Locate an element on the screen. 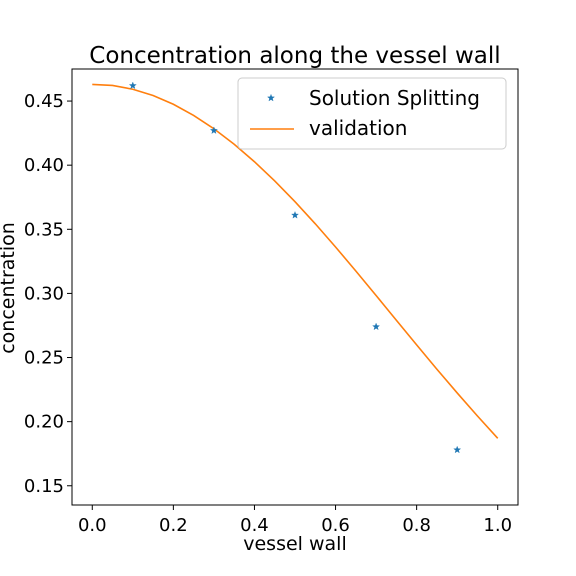  legend-label-solution-splitting: Solution Splitting is located at coordinates (394, 98).